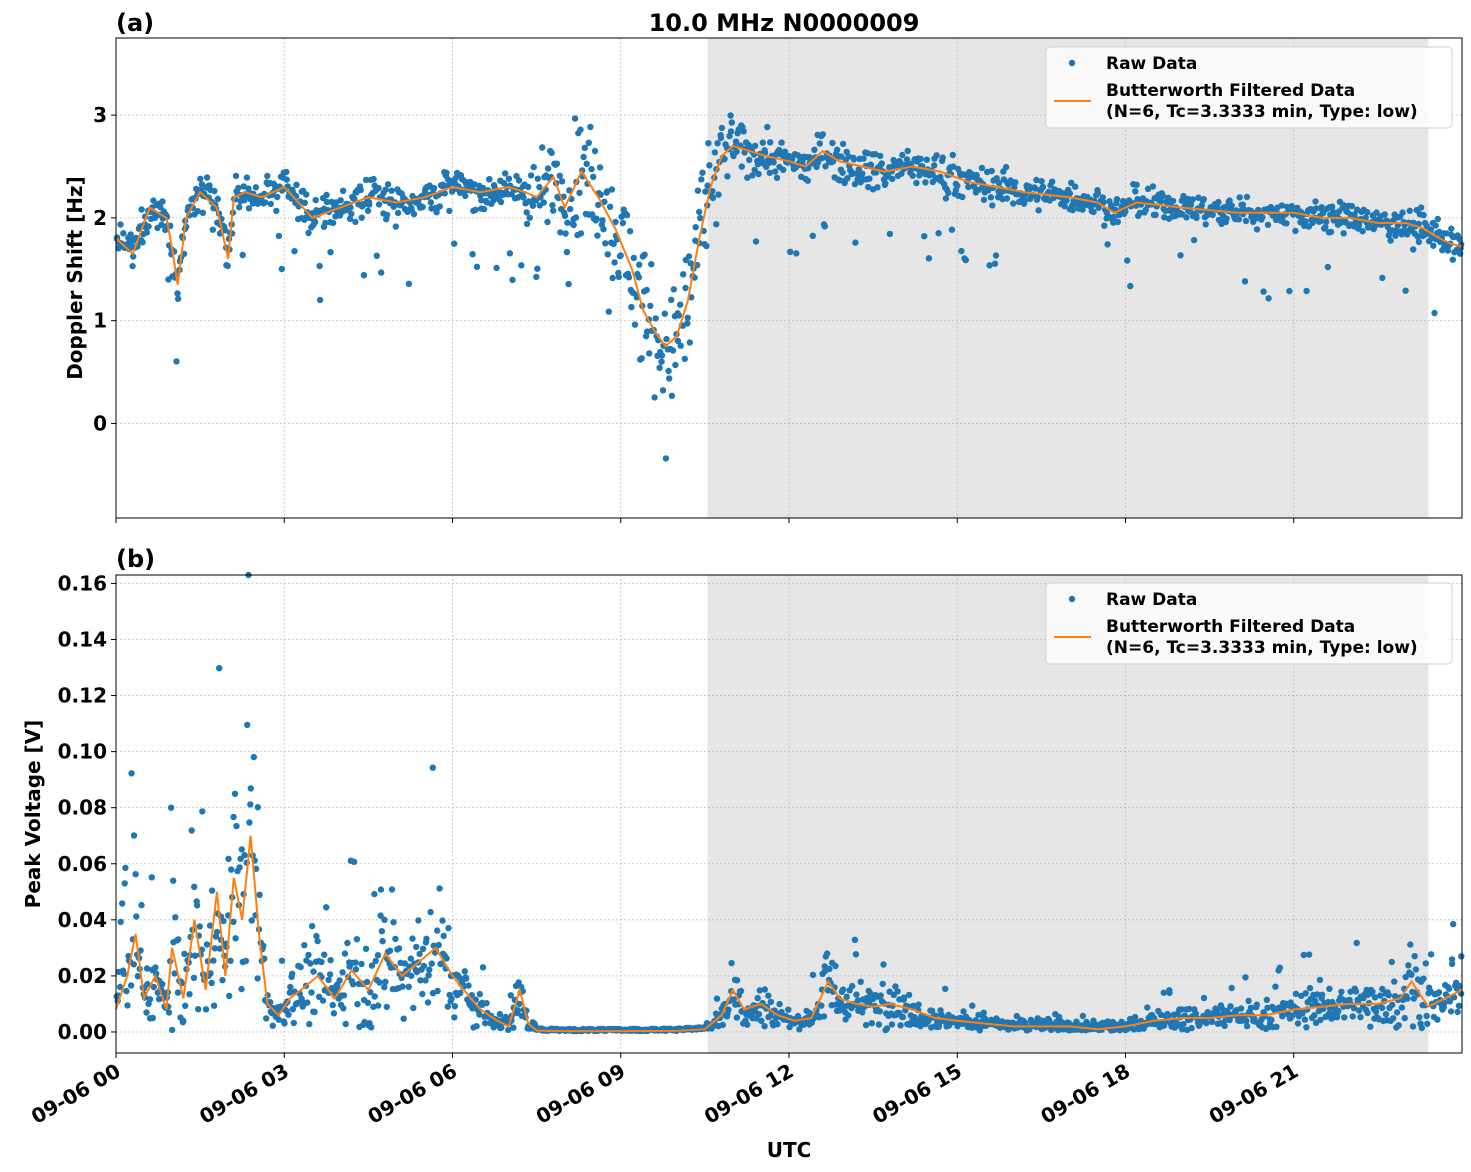 Image resolution: width=1471 pixels, height=1172 pixels. I want to click on y-tick-label: 0.06, so click(82, 864).